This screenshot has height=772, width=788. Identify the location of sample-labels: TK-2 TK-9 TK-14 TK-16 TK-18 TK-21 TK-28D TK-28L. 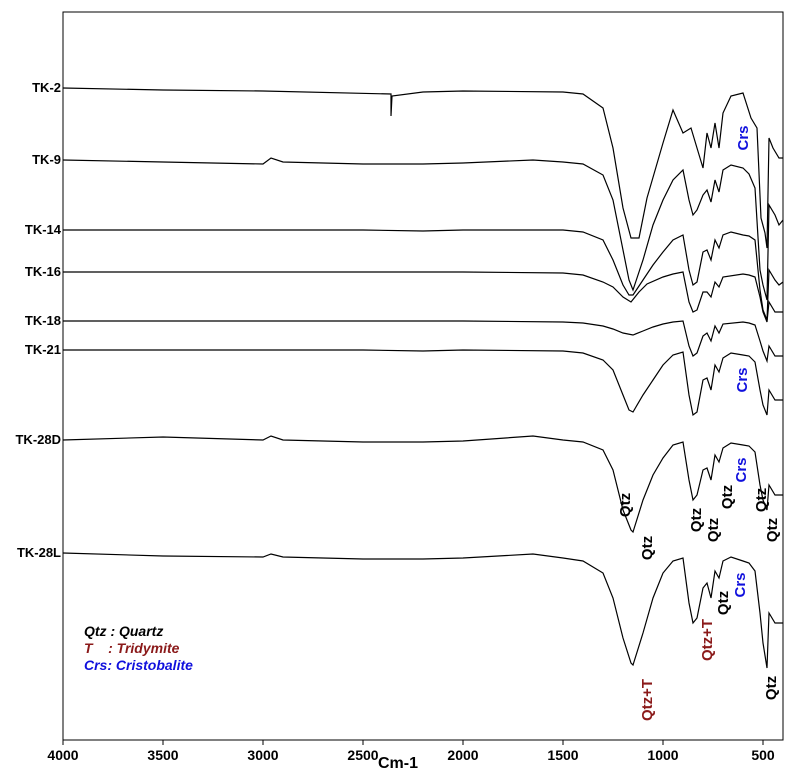
(38, 320).